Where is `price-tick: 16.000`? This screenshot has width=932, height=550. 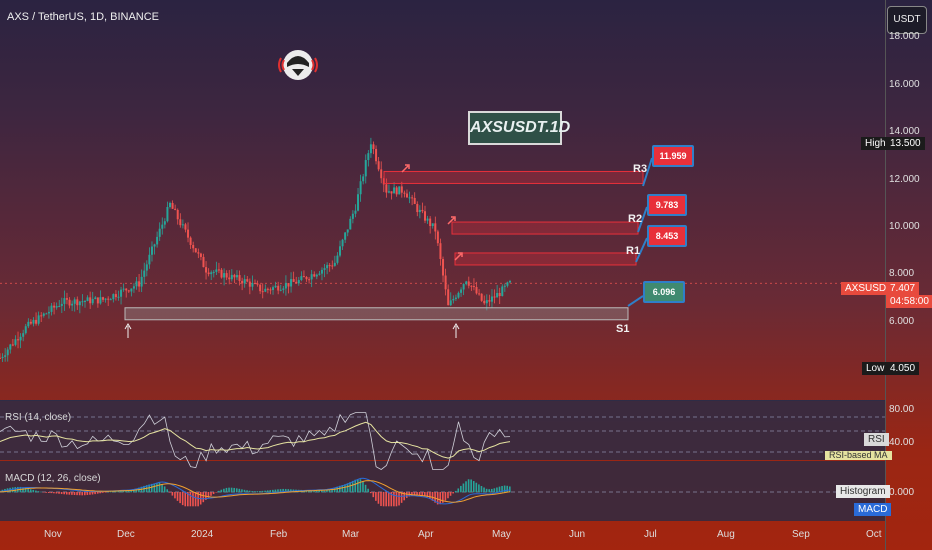 price-tick: 16.000 is located at coordinates (904, 84).